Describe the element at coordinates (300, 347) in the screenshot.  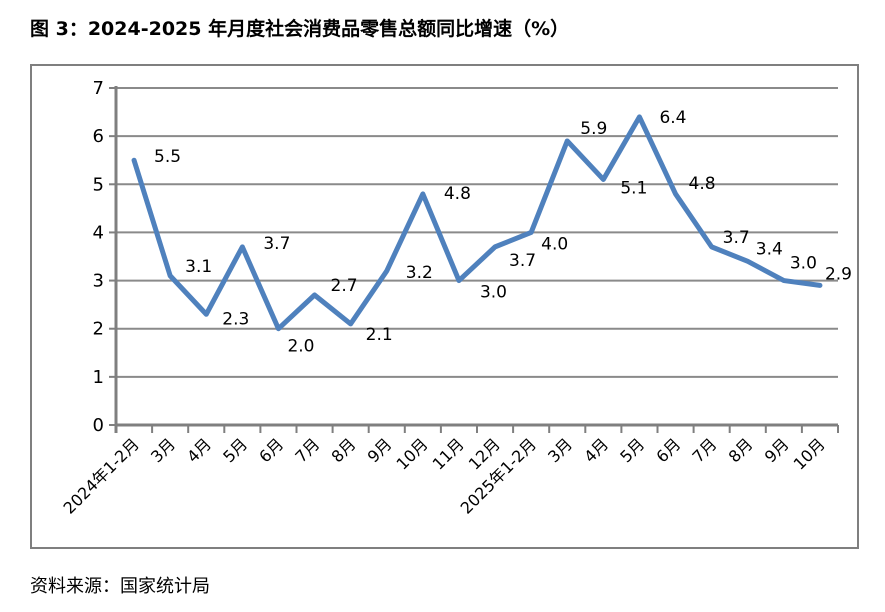
I see `data-label: 2.0` at that location.